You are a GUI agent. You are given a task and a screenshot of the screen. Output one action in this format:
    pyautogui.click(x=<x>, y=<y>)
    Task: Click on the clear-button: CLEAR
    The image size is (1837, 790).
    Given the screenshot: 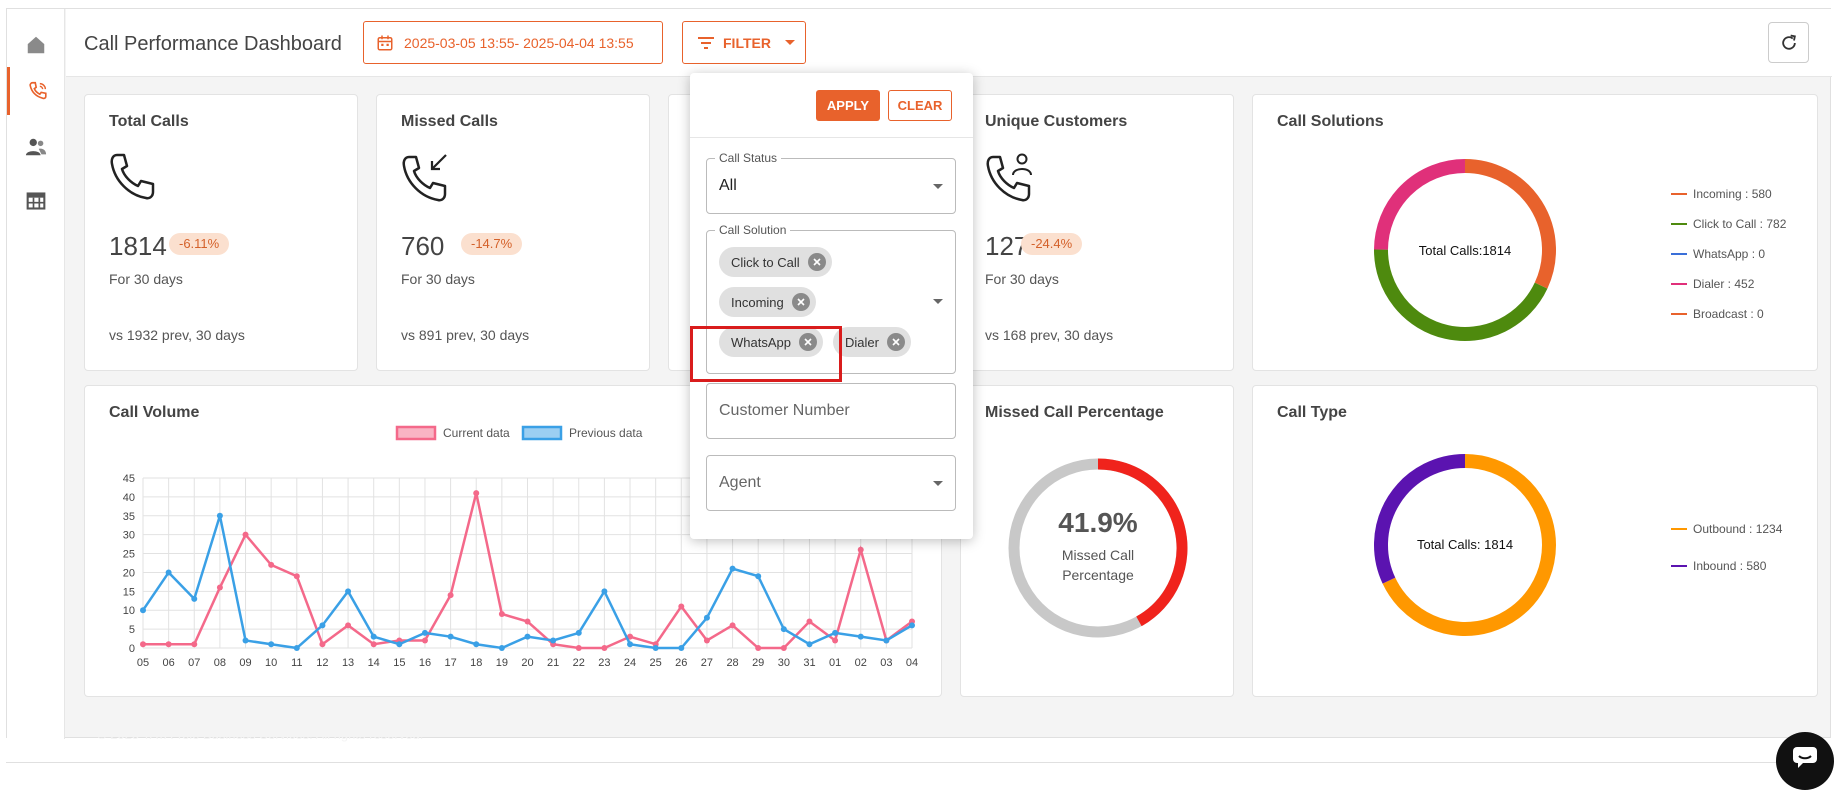 What is the action you would take?
    pyautogui.click(x=920, y=105)
    